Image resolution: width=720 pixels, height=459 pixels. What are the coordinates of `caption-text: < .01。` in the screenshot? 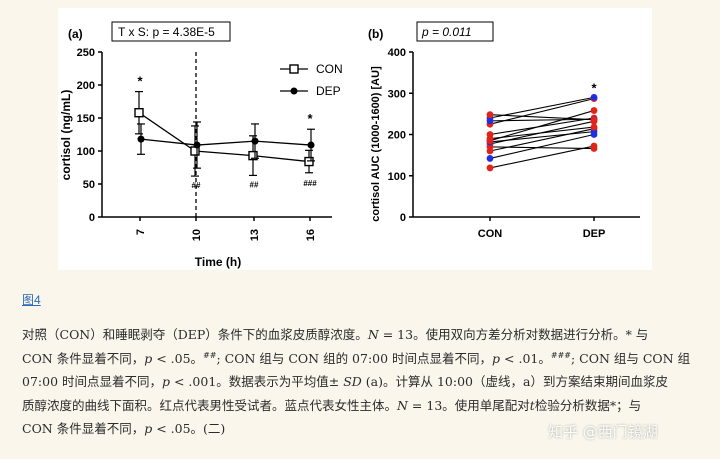 It's located at (525, 358).